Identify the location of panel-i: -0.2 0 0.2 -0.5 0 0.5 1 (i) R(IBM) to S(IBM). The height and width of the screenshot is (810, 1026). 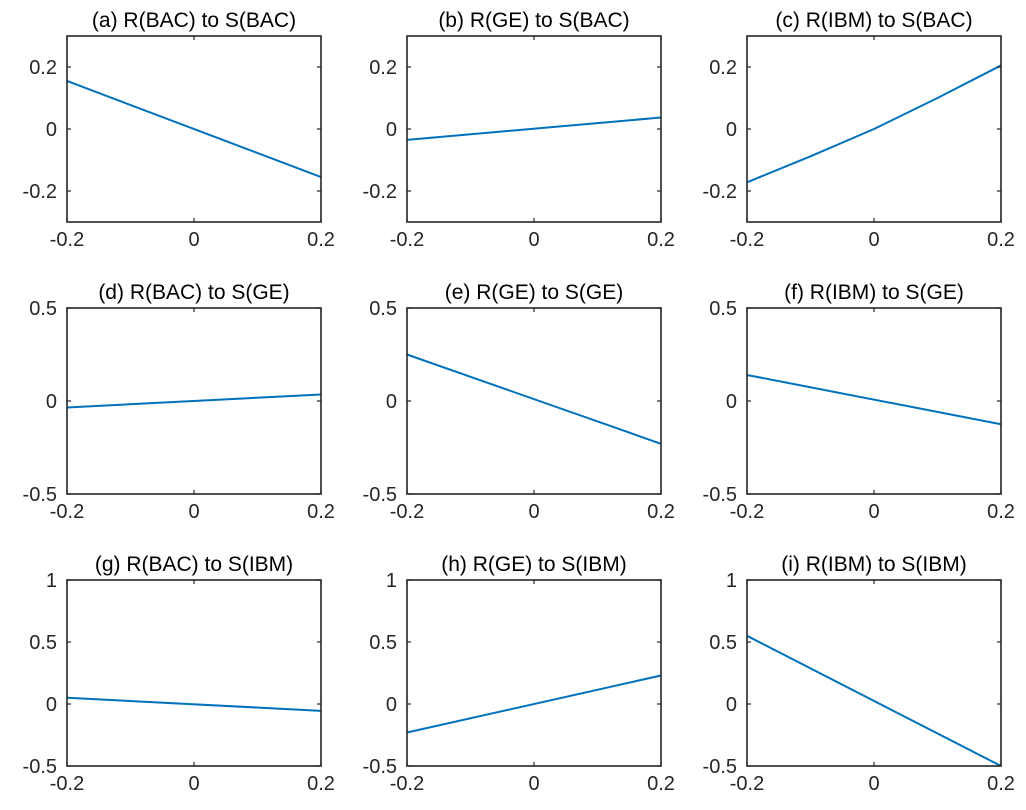
(859, 674).